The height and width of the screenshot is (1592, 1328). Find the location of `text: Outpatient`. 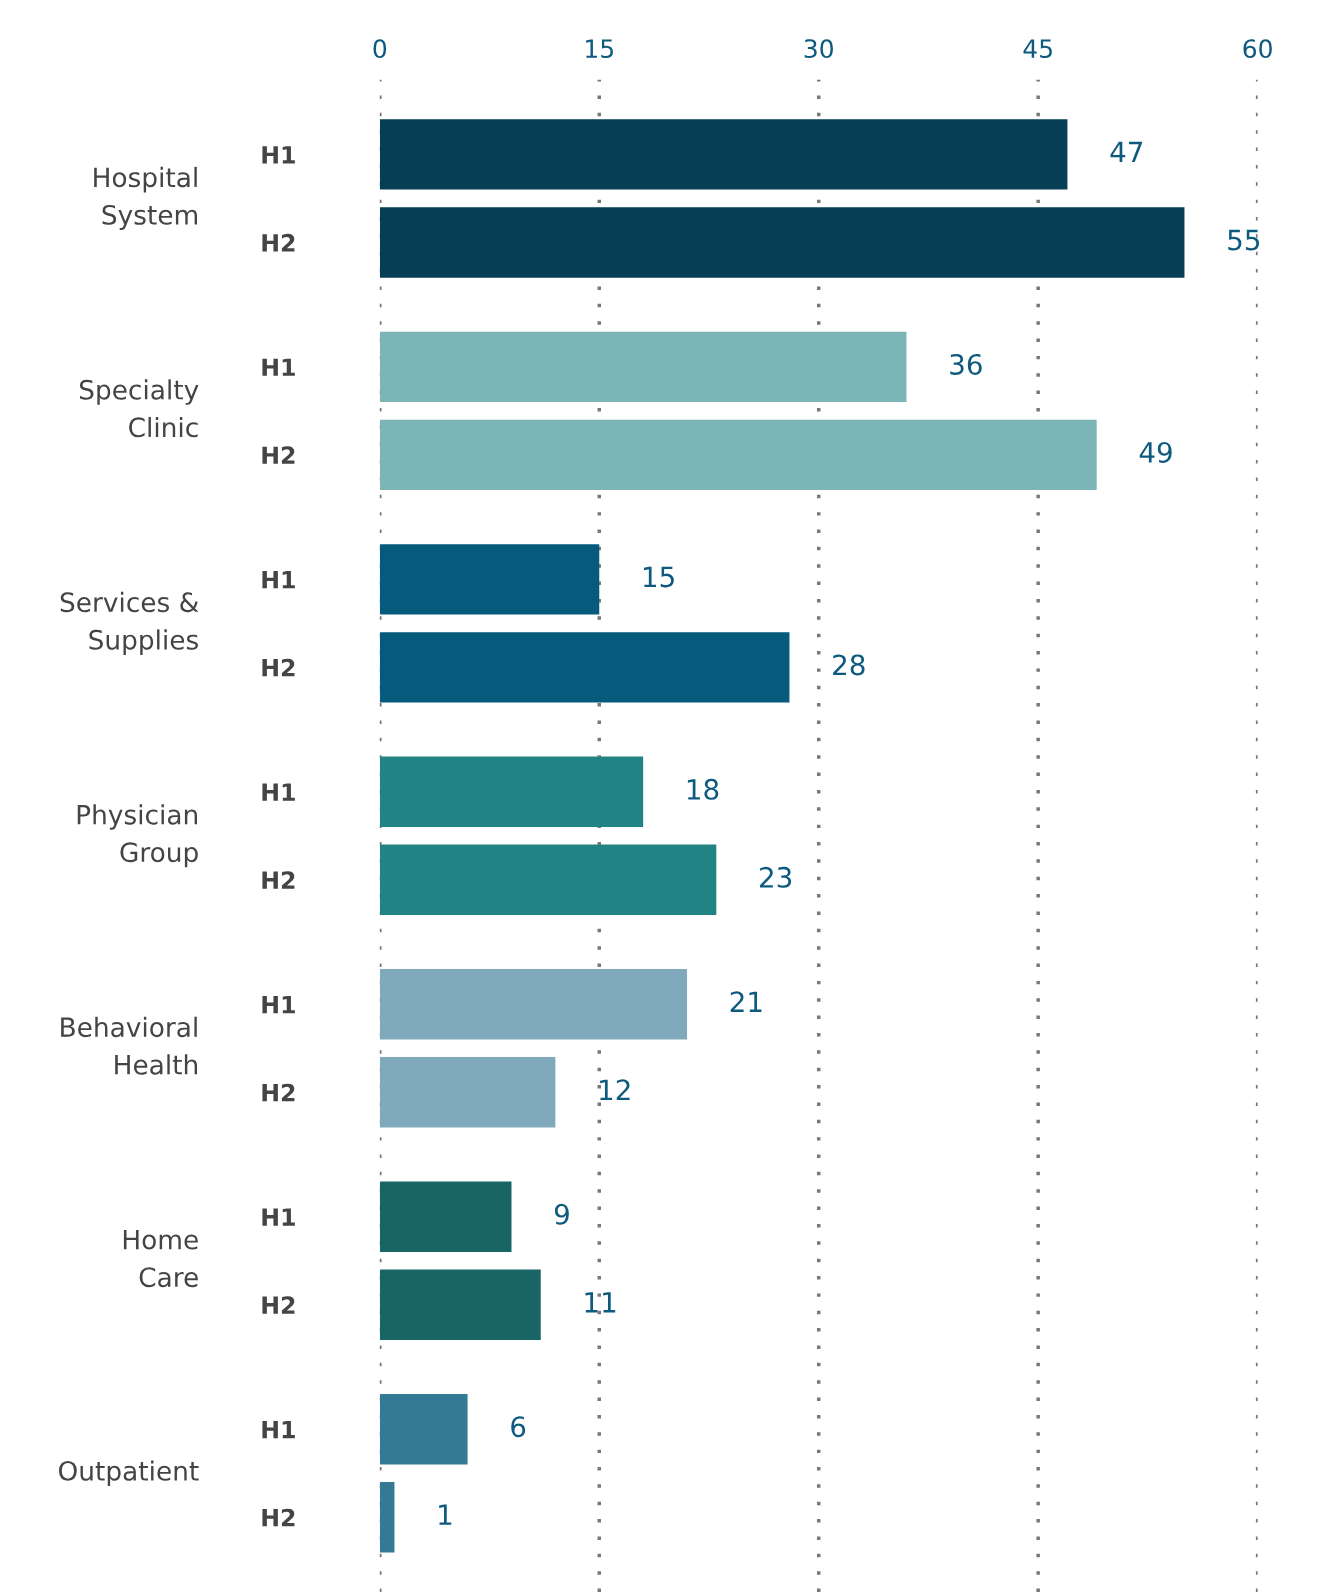

text: Outpatient is located at coordinates (128, 1473).